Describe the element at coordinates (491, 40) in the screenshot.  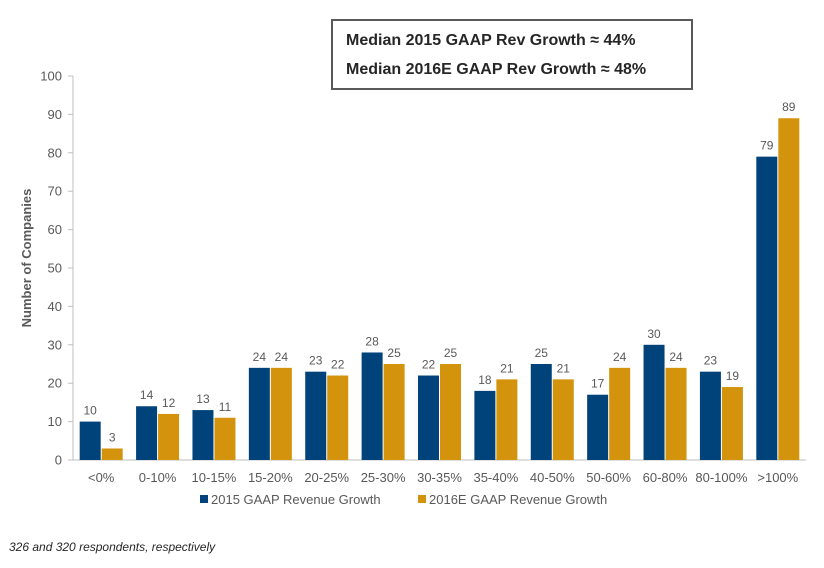
I see `median-2015-label: Median 2015 GAAP Rev Growth ≈ 44%` at that location.